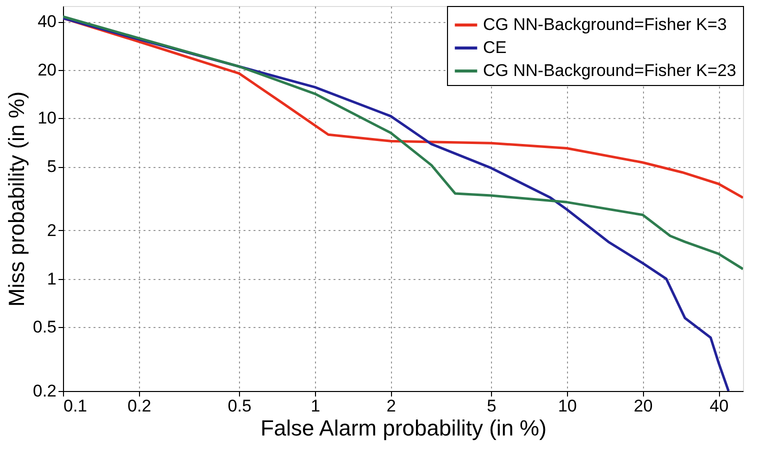 This screenshot has height=464, width=771. Describe the element at coordinates (240, 406) in the screenshot. I see `x-tick-label: 0.5` at that location.